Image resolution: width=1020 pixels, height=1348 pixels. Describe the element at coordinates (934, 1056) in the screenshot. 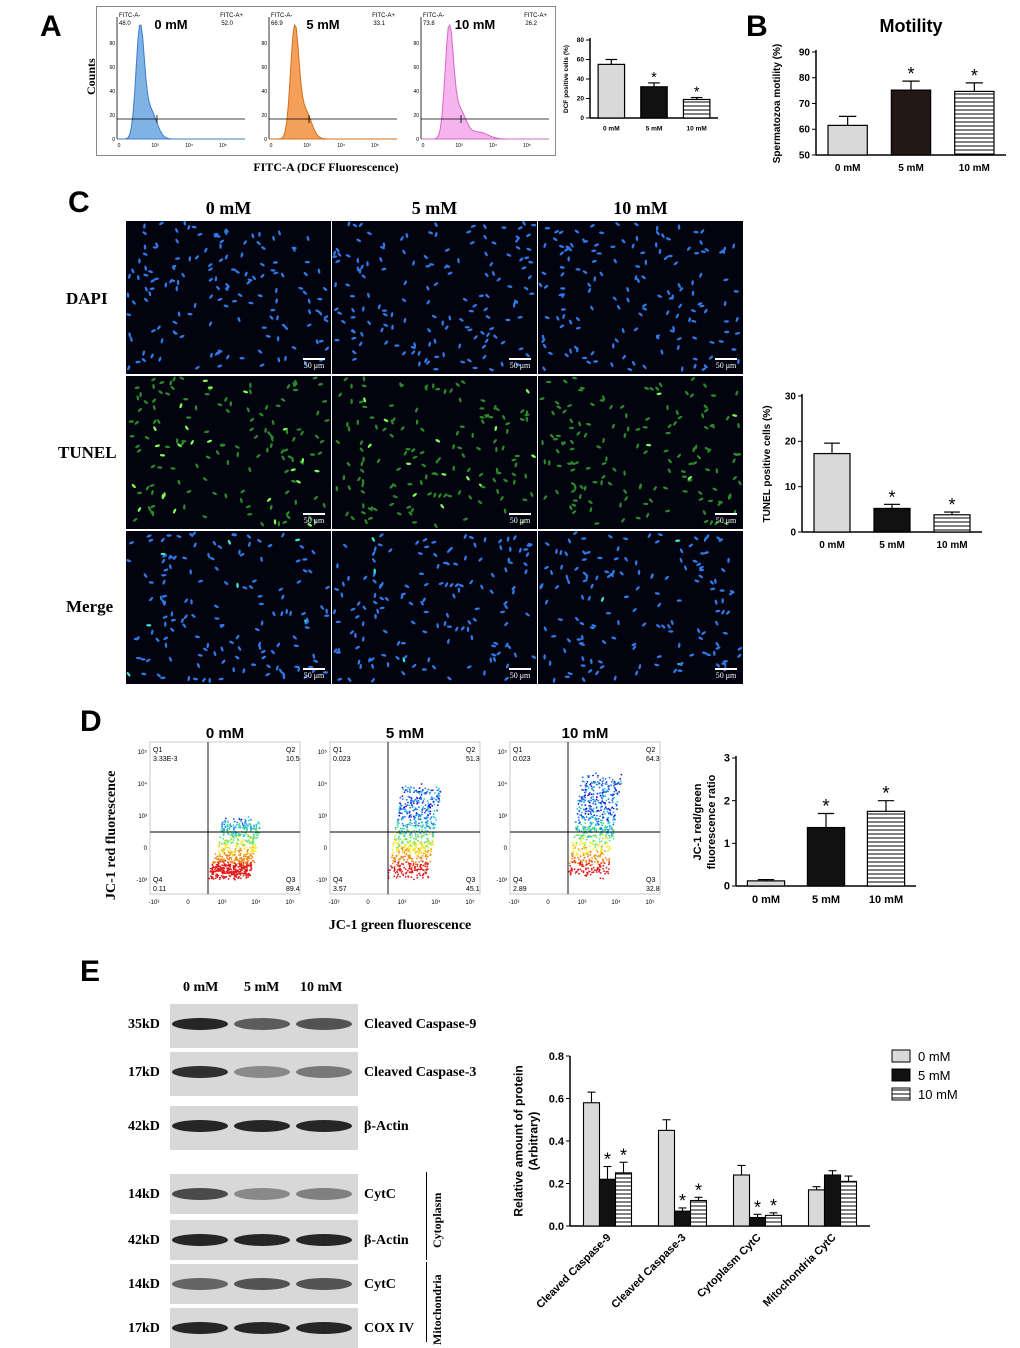

I see `legend-label: 0 mM` at that location.